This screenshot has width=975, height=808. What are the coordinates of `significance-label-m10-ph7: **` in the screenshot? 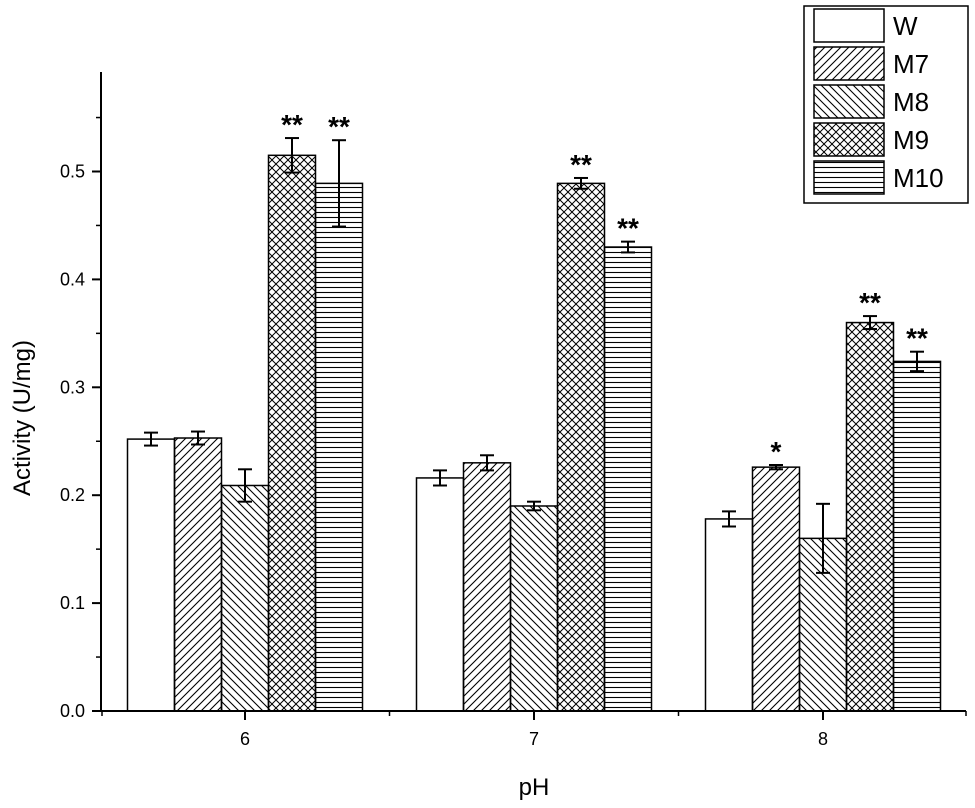 It's located at (628, 228).